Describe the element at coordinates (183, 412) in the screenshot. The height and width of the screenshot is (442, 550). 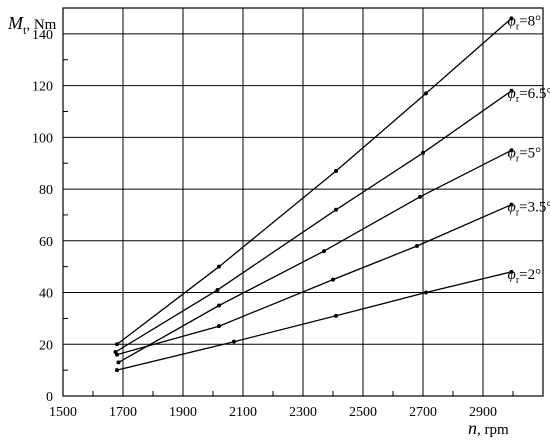
I see `x-tick-label: 1900` at that location.